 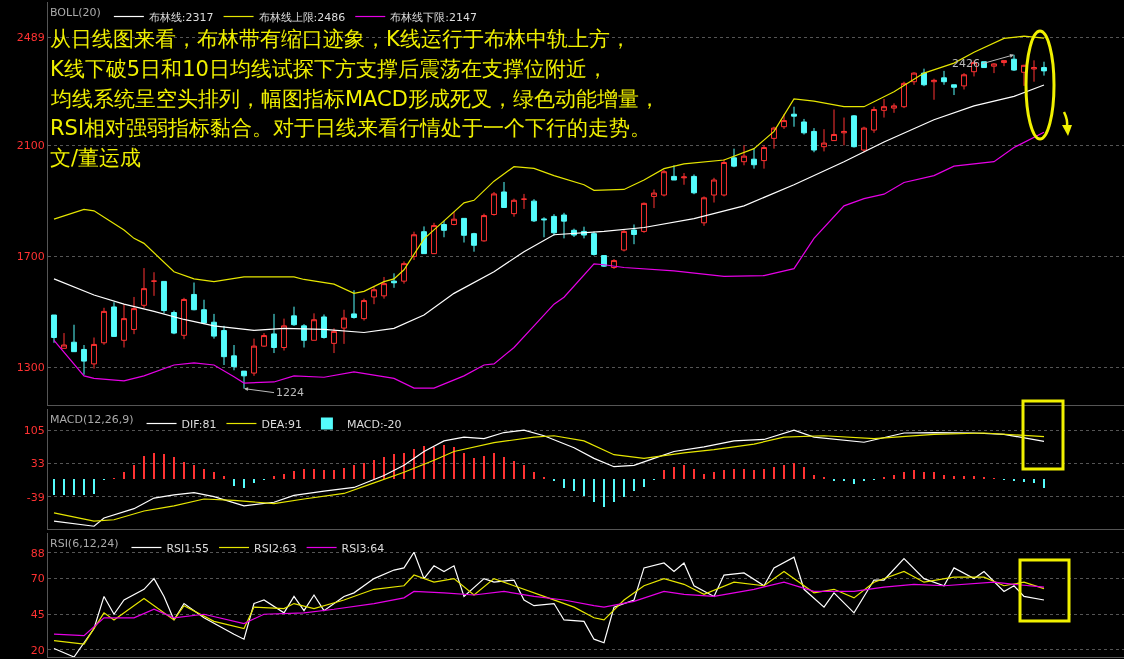 I want to click on legend-label: MACD:-20, so click(x=374, y=424).